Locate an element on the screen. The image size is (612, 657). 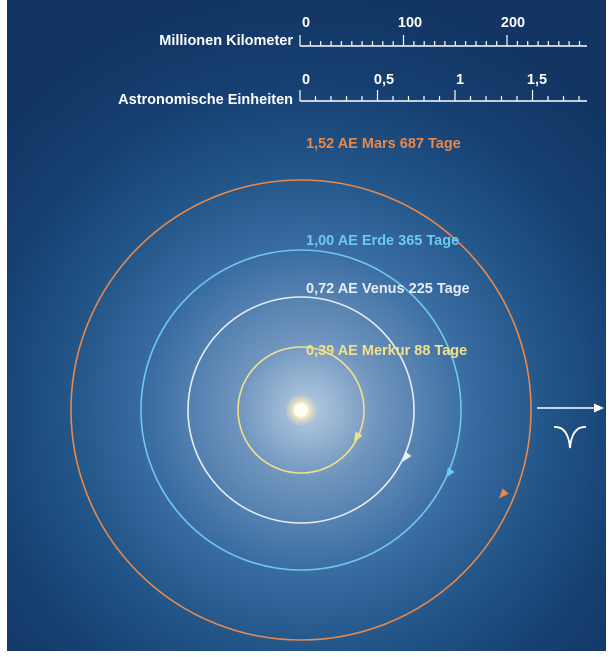
km-tick-label-0: 0 is located at coordinates (306, 23).